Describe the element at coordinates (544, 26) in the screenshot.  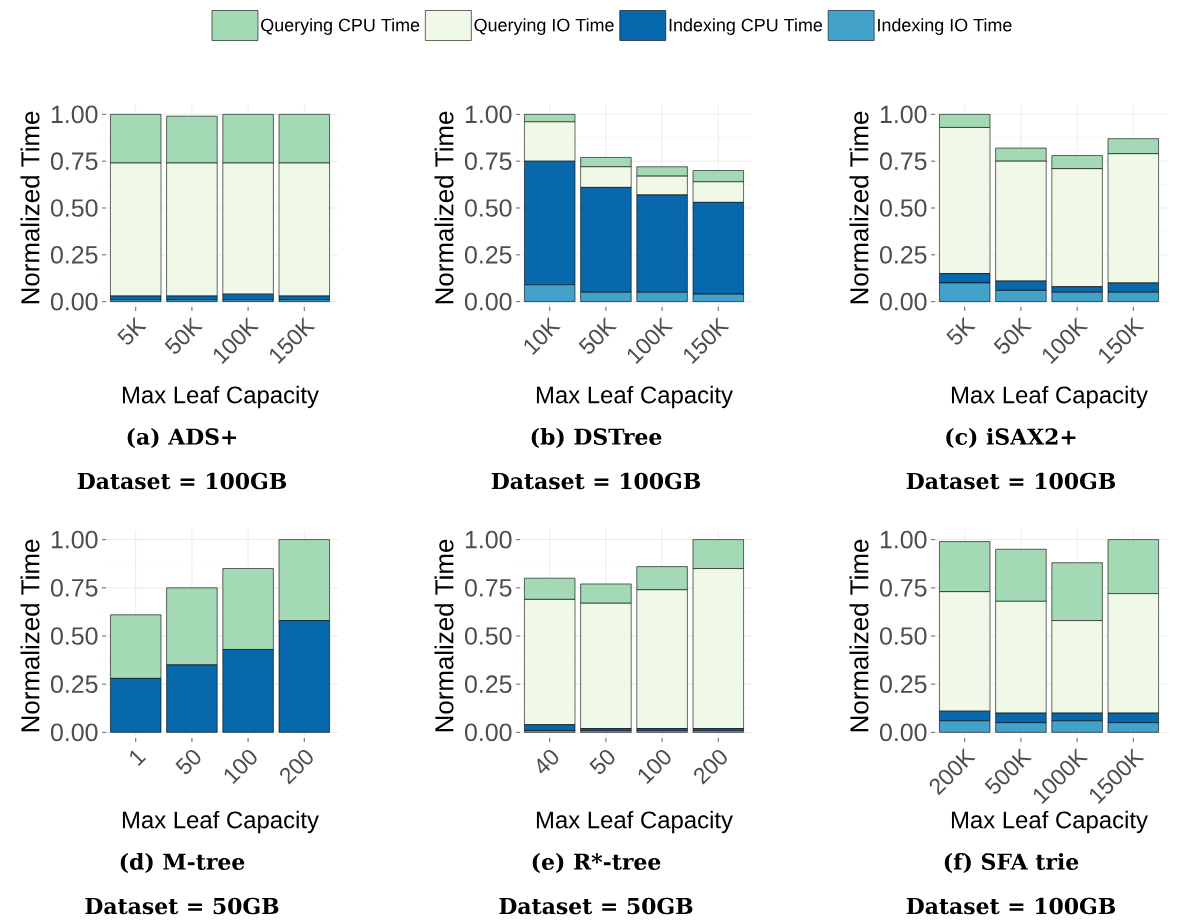
I see `legend-label: Querying IO Time` at that location.